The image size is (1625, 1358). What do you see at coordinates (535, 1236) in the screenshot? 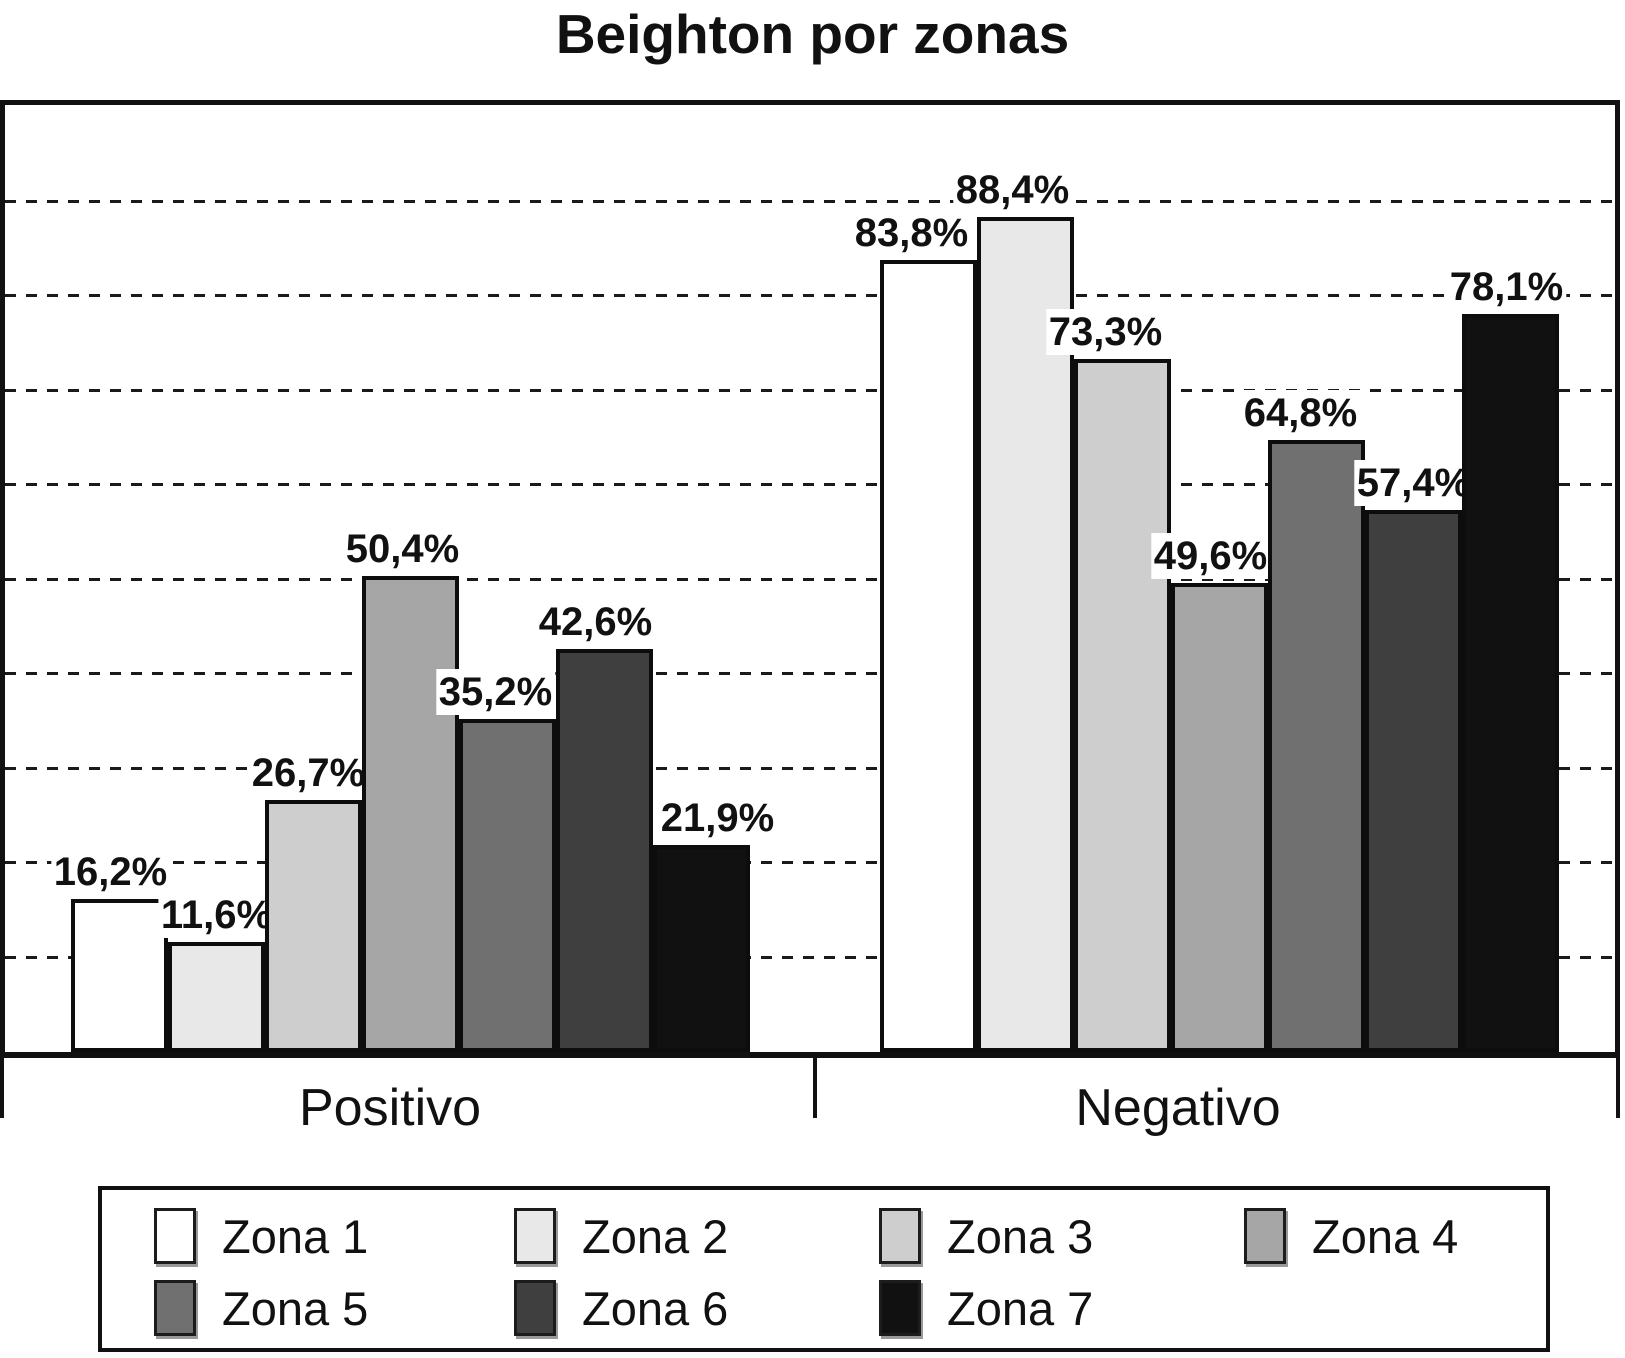
I see `legend-swatch-zona2` at bounding box center [535, 1236].